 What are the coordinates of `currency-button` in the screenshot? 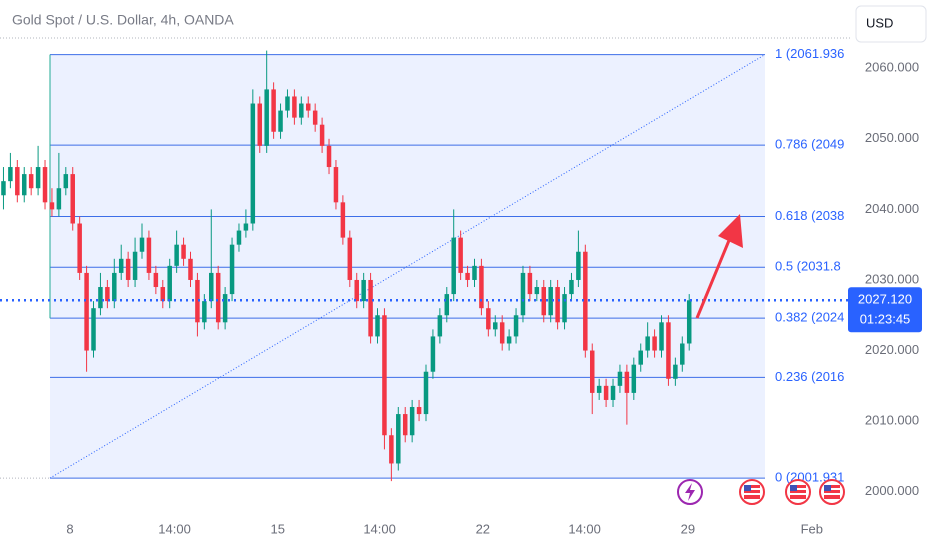 It's located at (891, 24).